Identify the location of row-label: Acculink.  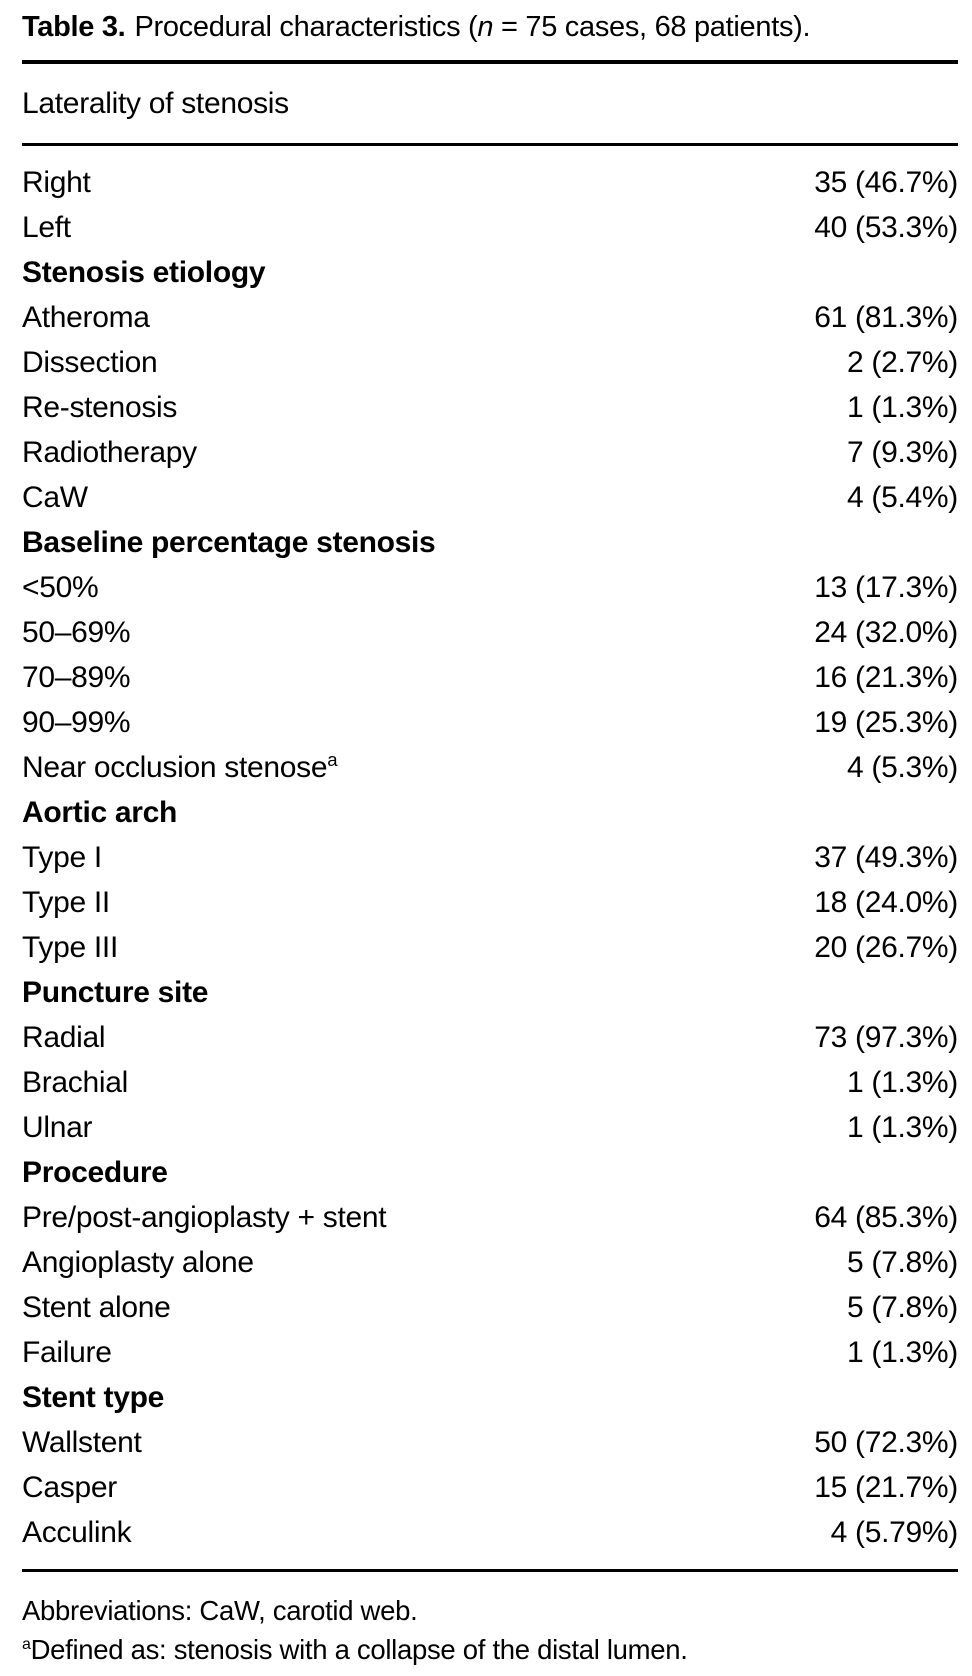
(77, 1532).